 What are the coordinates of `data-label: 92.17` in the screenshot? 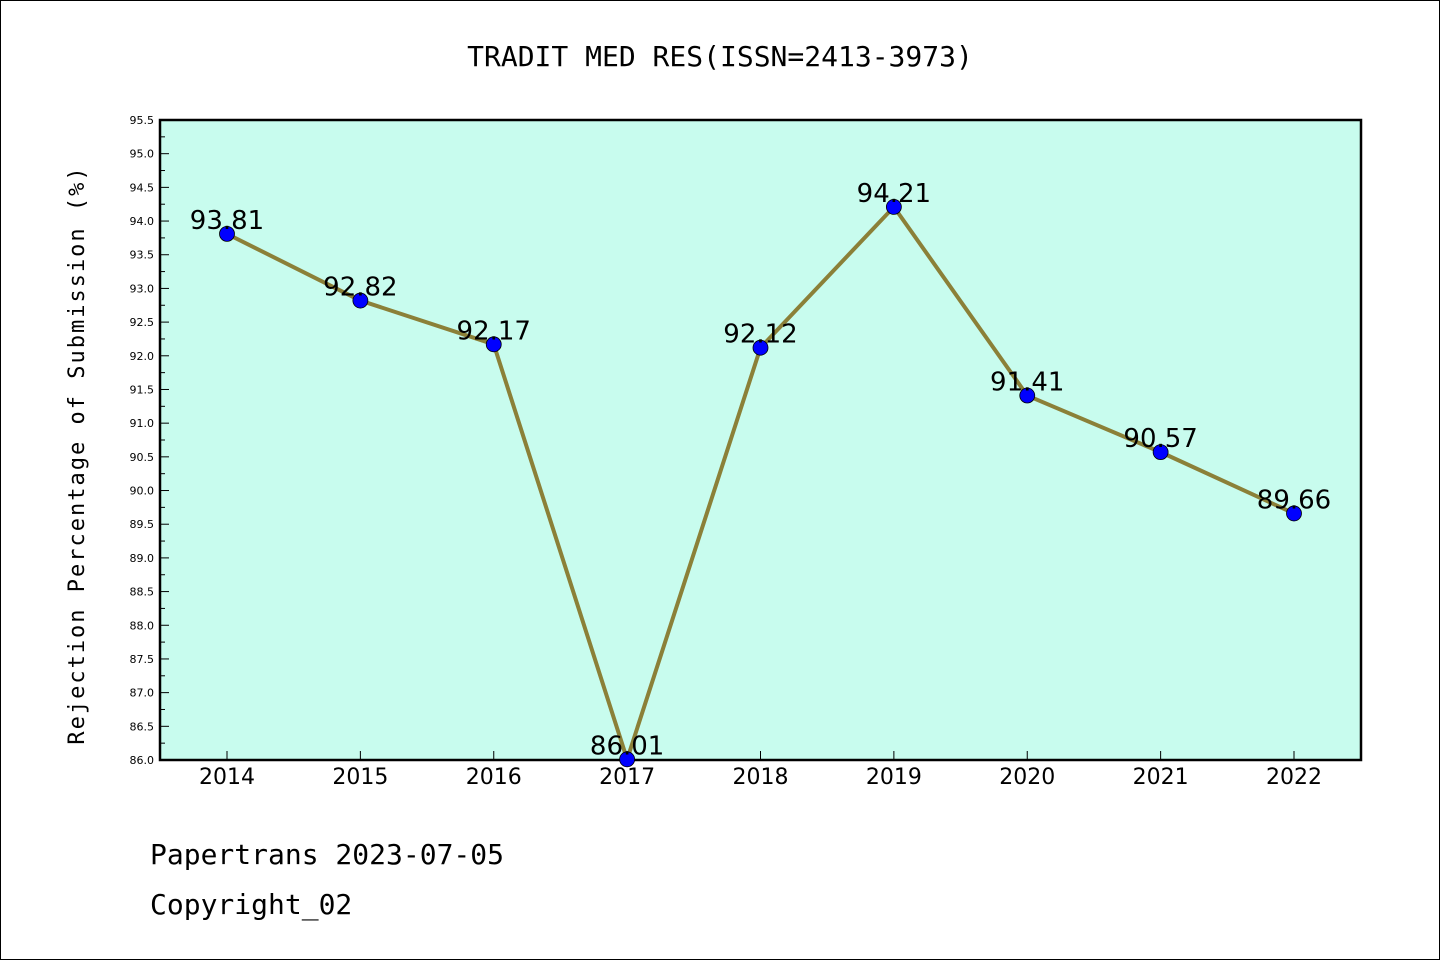 It's located at (494, 331).